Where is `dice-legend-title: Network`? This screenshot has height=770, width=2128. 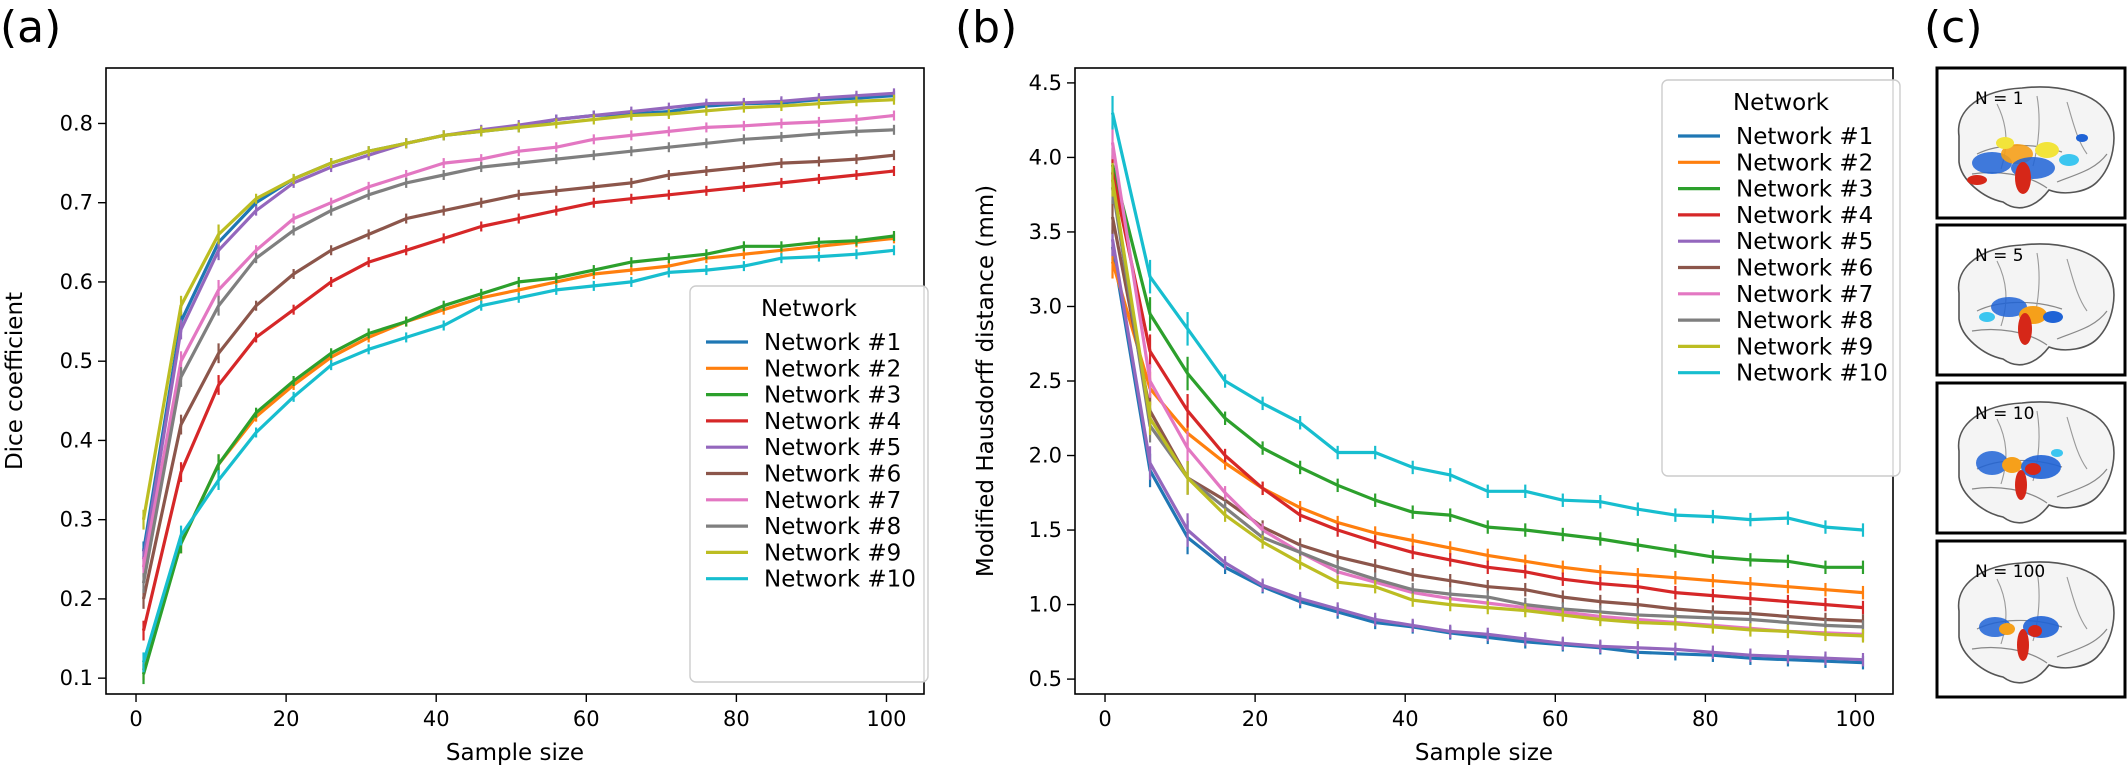
dice-legend-title: Network is located at coordinates (809, 309).